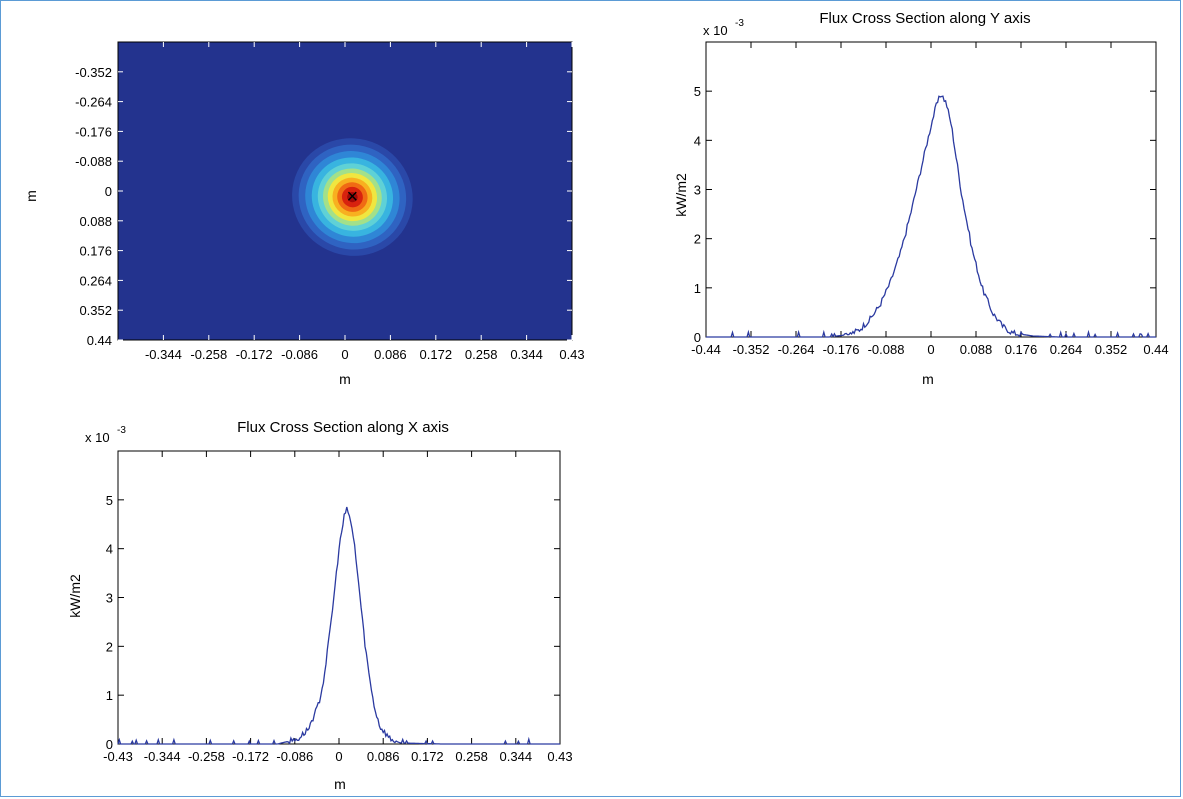  What do you see at coordinates (471, 756) in the screenshot?
I see `flux-x-x-tick-label: 0.258` at bounding box center [471, 756].